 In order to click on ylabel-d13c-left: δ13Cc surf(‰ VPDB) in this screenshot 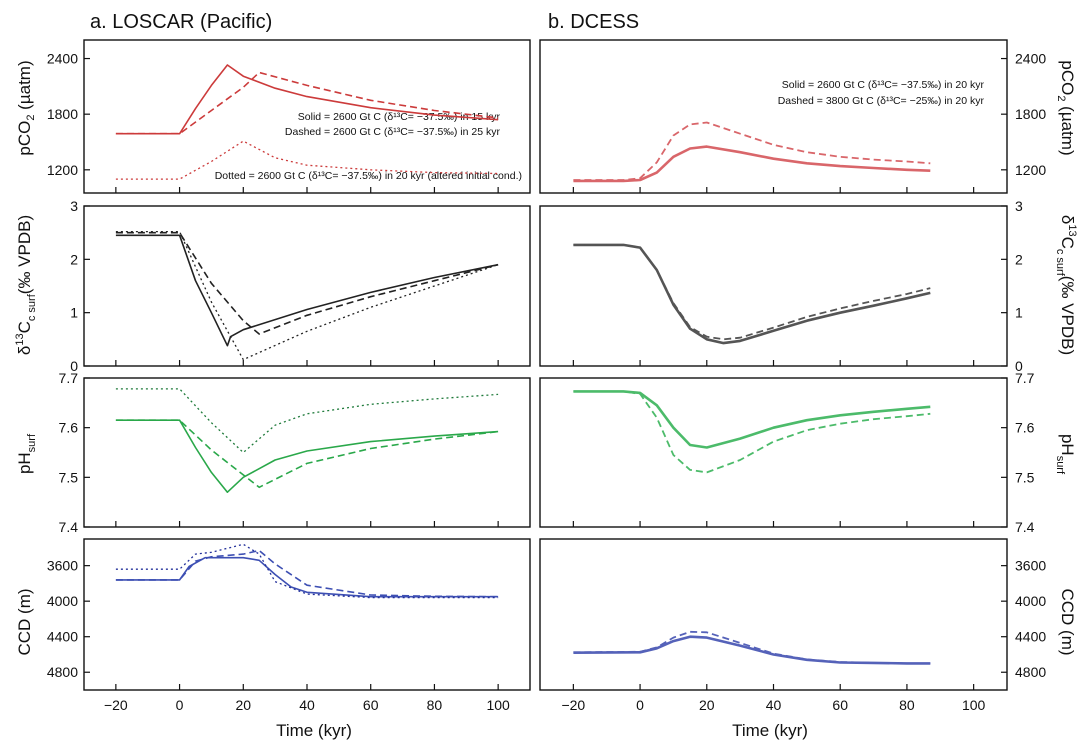, I will do `click(26, 285)`.